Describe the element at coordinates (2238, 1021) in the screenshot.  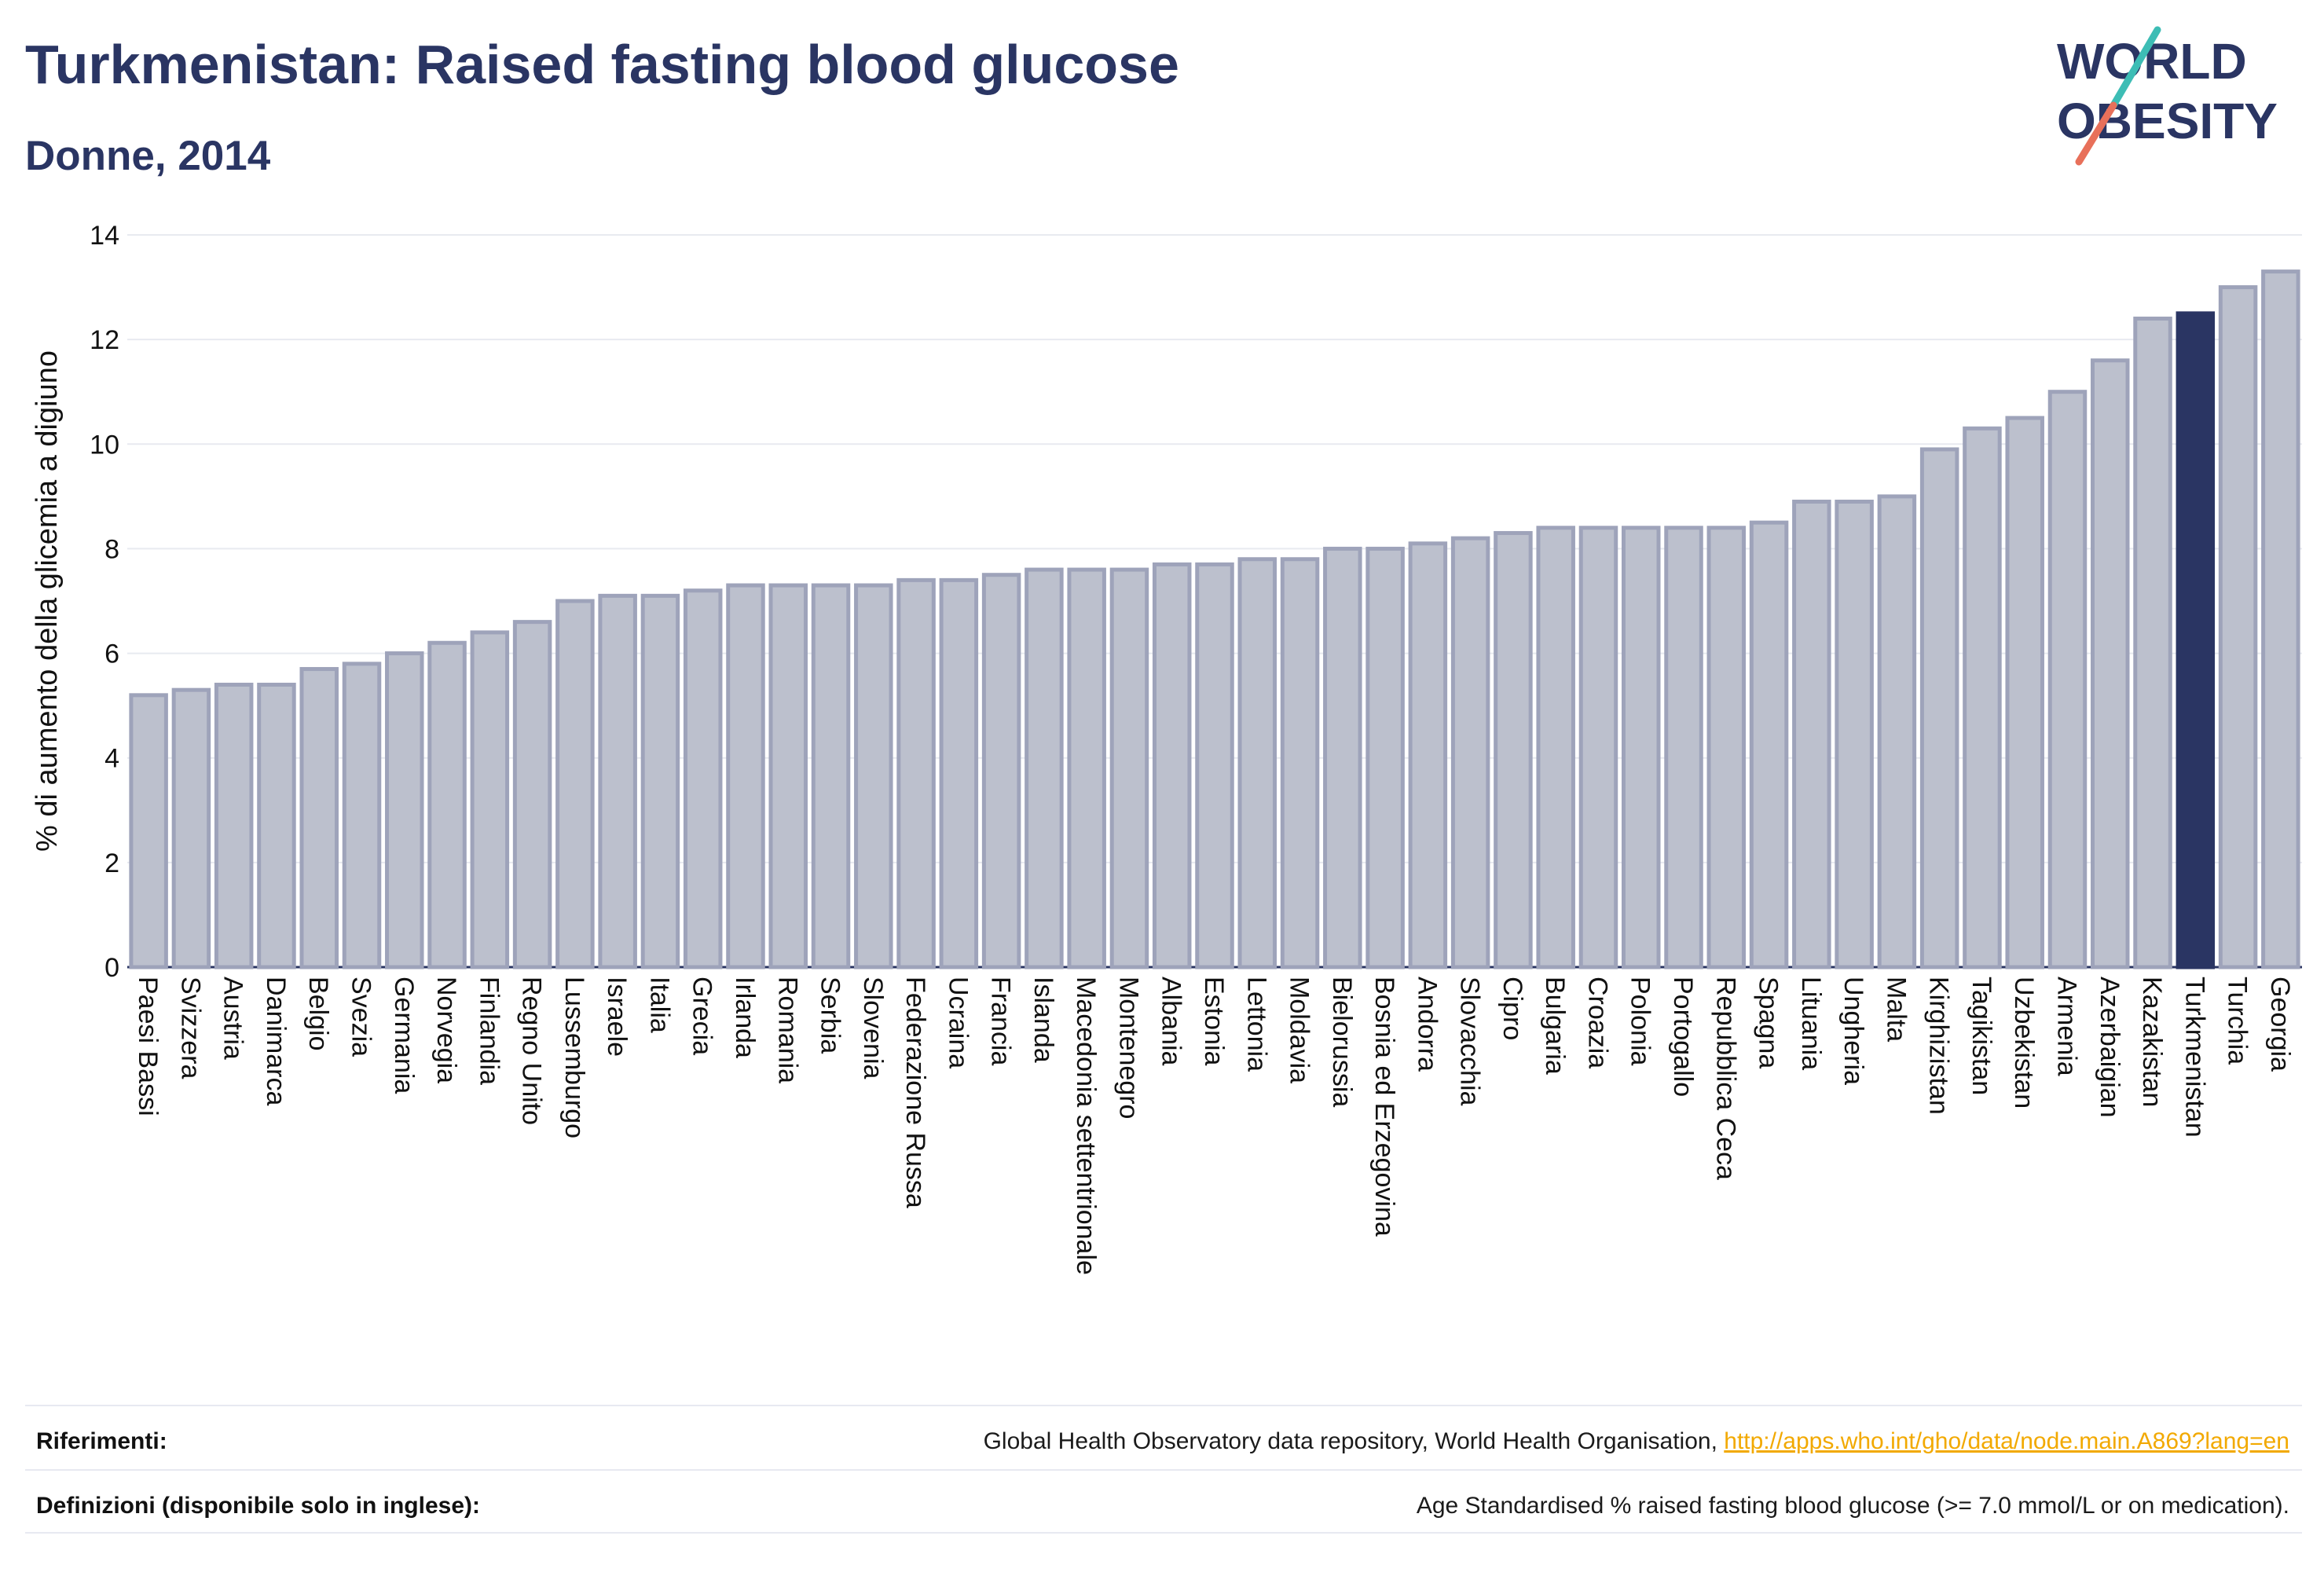
I see `x-tick-label: Turchia` at that location.